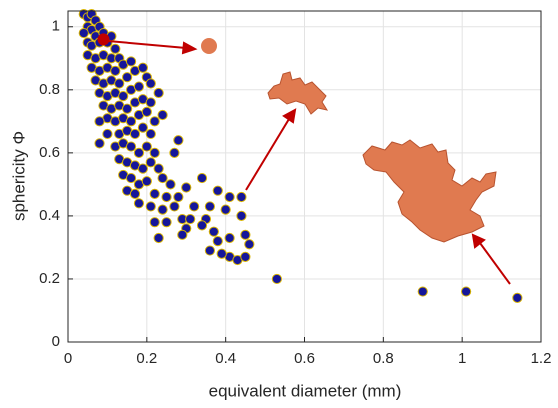 The height and width of the screenshot is (408, 558). Describe the element at coordinates (49, 278) in the screenshot. I see `y-tick-label: 0.2` at that location.